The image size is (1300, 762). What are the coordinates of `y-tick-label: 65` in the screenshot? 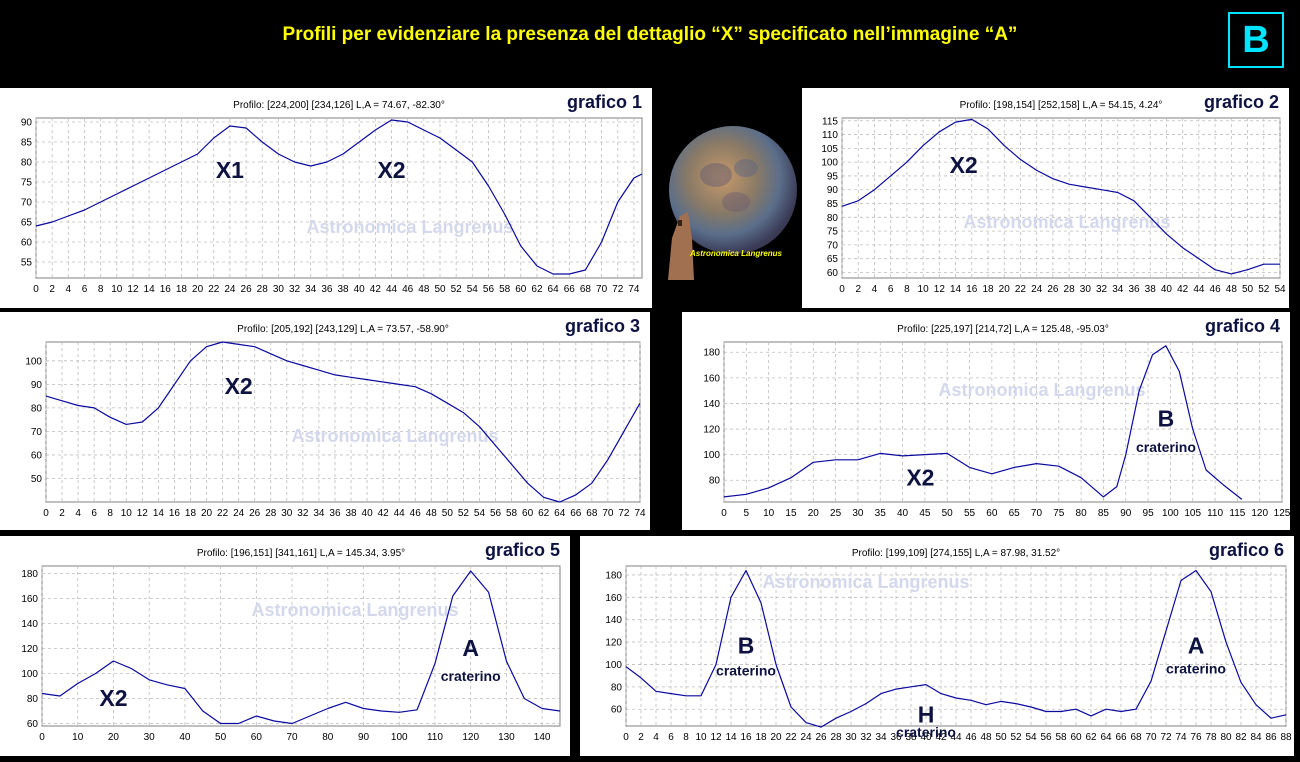 It's located at (27, 223).